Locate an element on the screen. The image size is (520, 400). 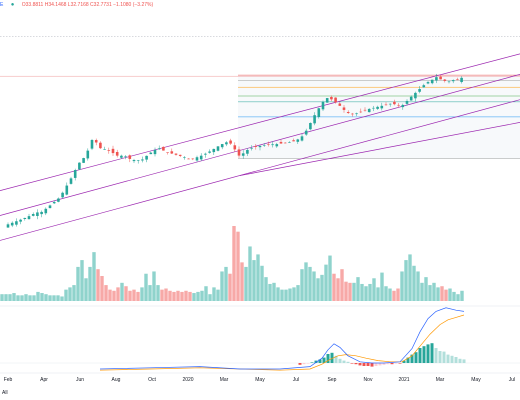
x-tick-label: May is located at coordinates (476, 380).